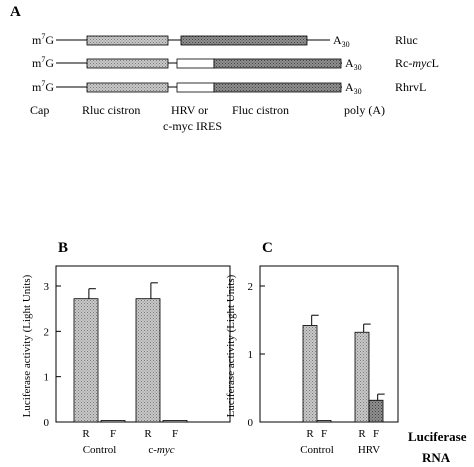 Image resolution: width=474 pixels, height=467 pixels. Describe the element at coordinates (192, 126) in the screenshot. I see `legend-ires-line2: c-myc IRES` at that location.